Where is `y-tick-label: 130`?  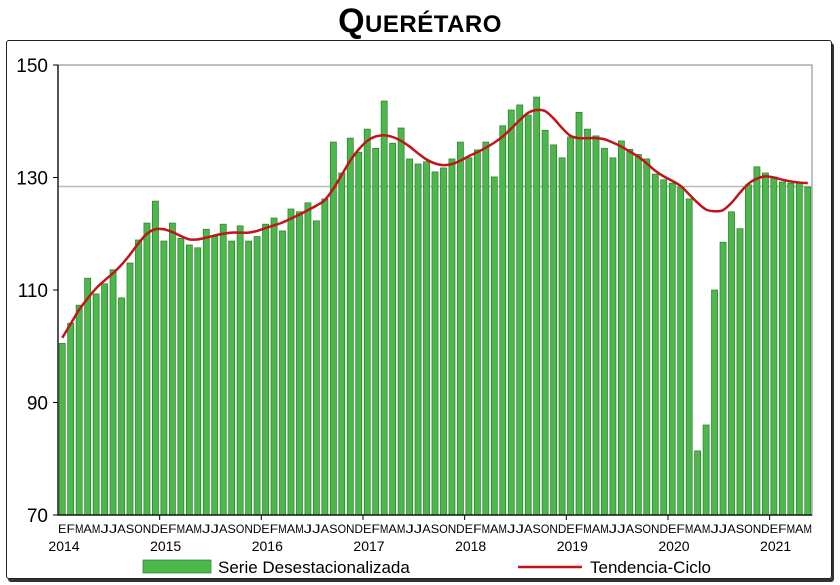 y-tick-label: 130 is located at coordinates (32, 179).